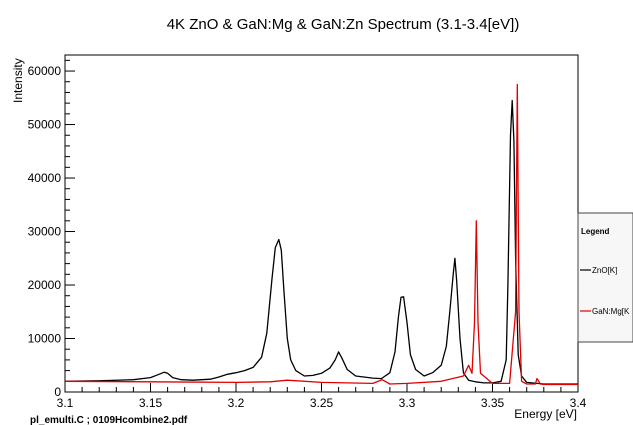 This screenshot has height=425, width=633. What do you see at coordinates (45, 339) in the screenshot?
I see `y-tick-label: 10000` at bounding box center [45, 339].